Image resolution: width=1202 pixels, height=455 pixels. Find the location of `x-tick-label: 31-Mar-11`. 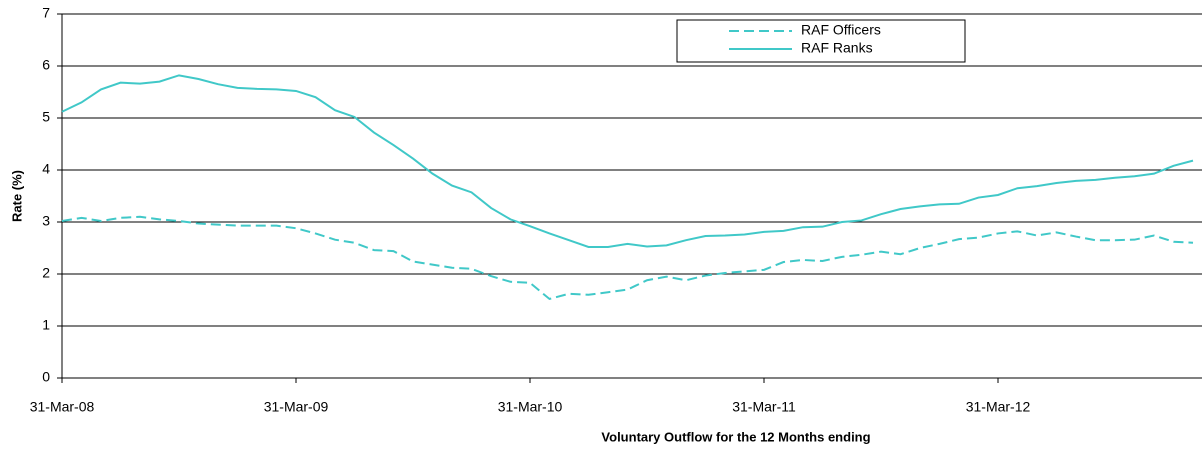

x-tick-label: 31-Mar-11 is located at coordinates (764, 407).